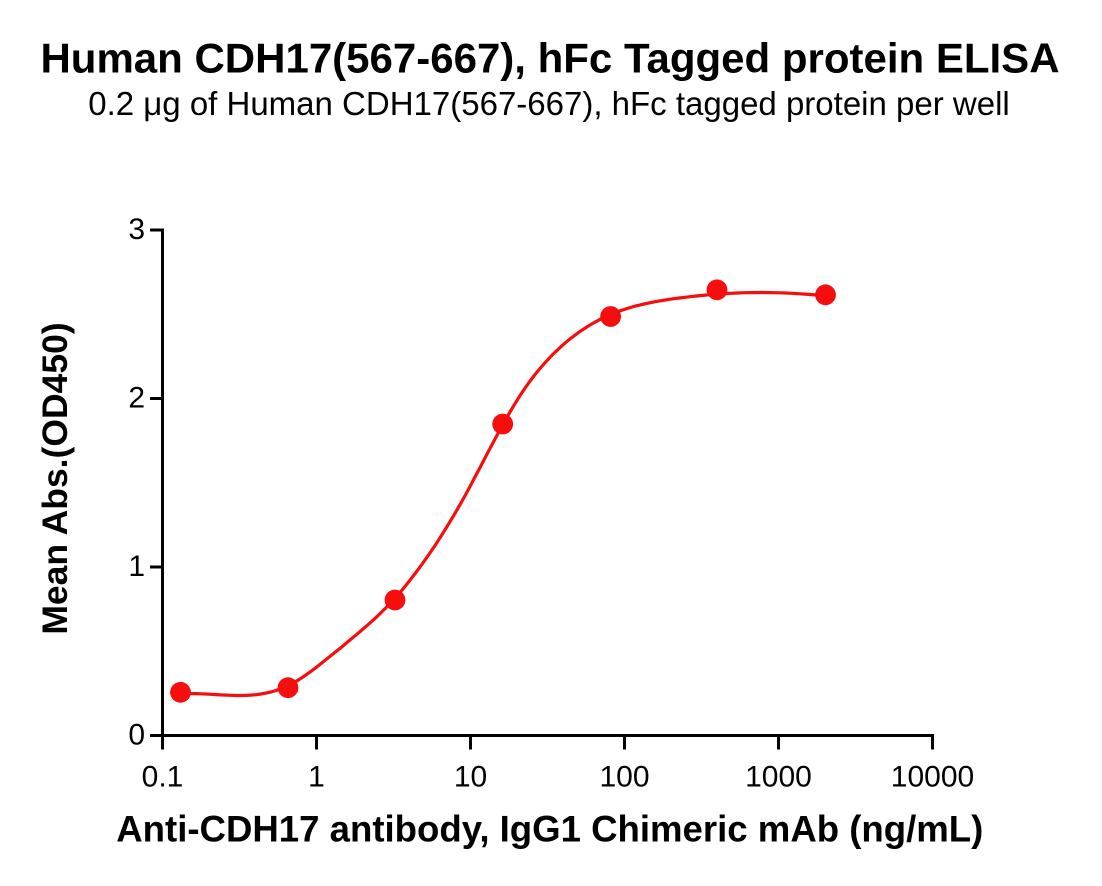 Image resolution: width=1102 pixels, height=886 pixels. What do you see at coordinates (136, 398) in the screenshot?
I see `svg-text: 2` at bounding box center [136, 398].